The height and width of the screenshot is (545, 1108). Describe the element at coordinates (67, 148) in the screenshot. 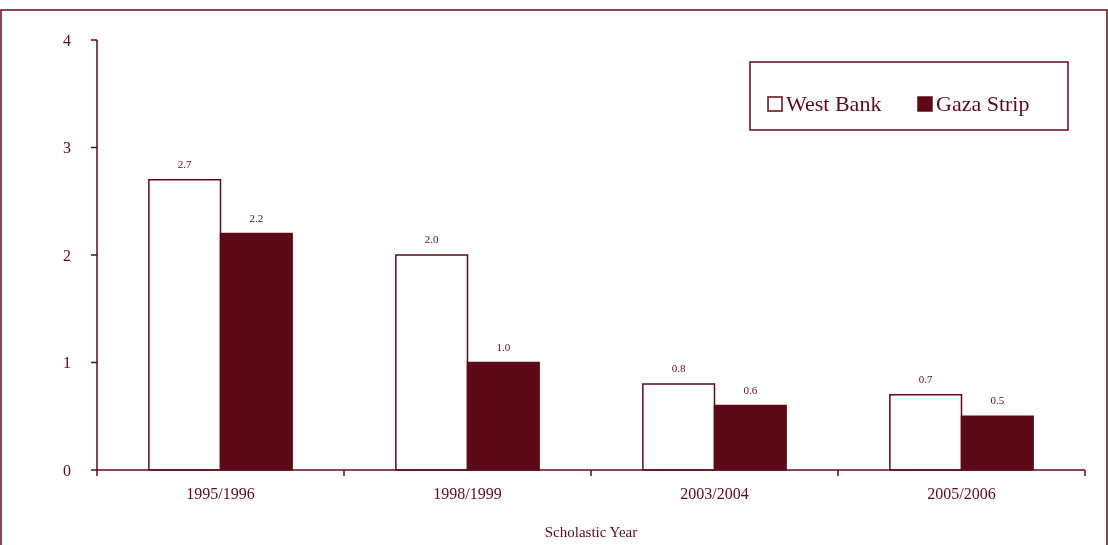

I see `y-tick-label: 3` at that location.